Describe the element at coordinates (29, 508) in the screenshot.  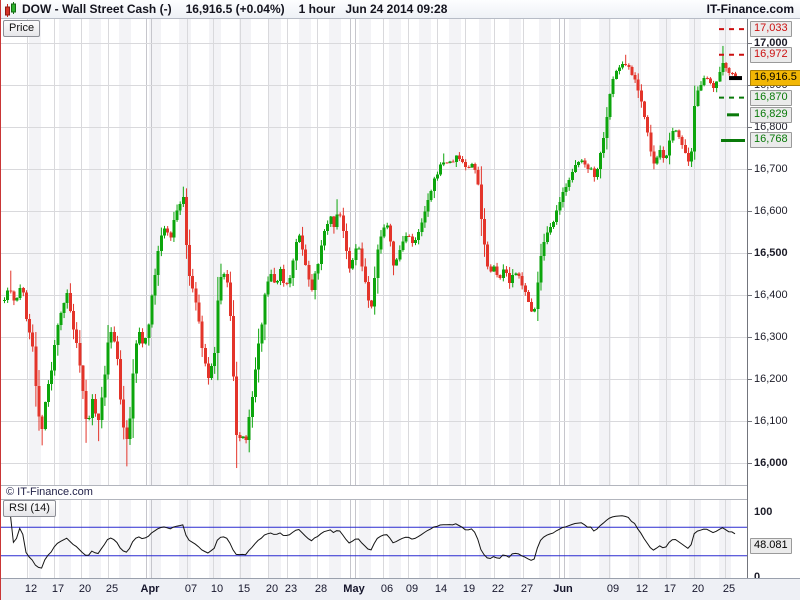
I see `tab-rsi: RSI (14)` at that location.